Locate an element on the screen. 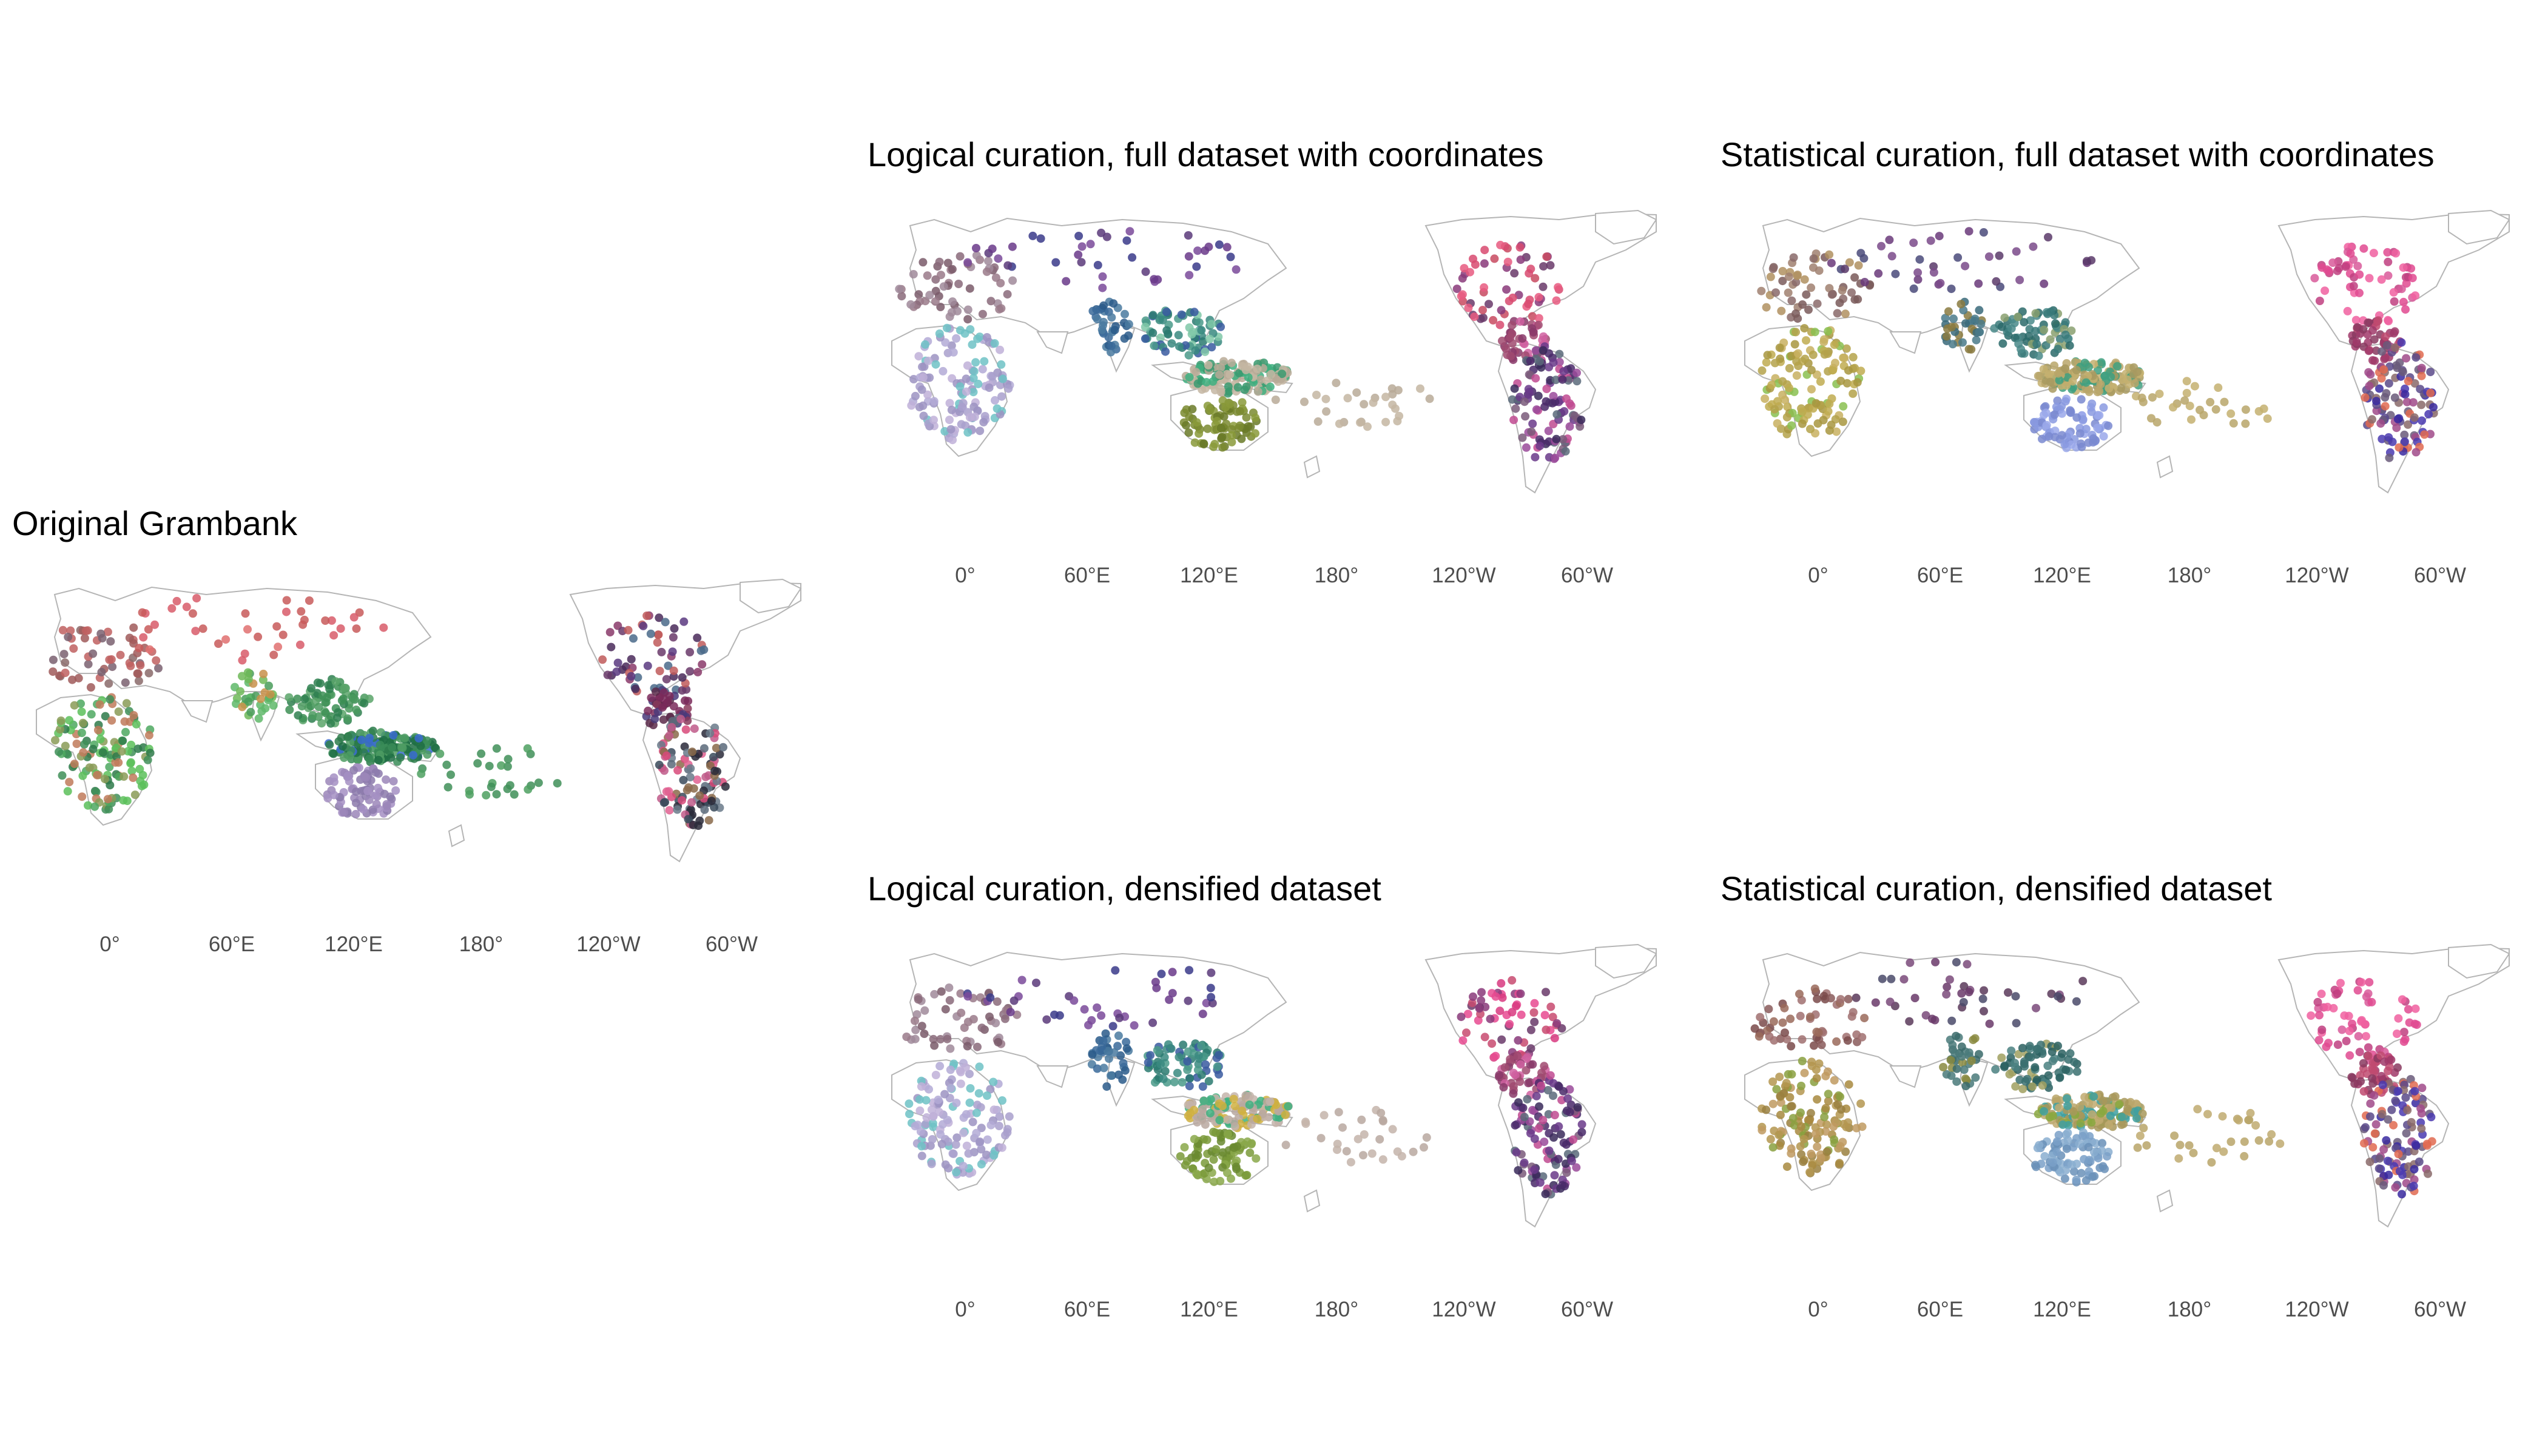 The width and height of the screenshot is (2548, 1456). coastline is located at coordinates (1052, 1076).